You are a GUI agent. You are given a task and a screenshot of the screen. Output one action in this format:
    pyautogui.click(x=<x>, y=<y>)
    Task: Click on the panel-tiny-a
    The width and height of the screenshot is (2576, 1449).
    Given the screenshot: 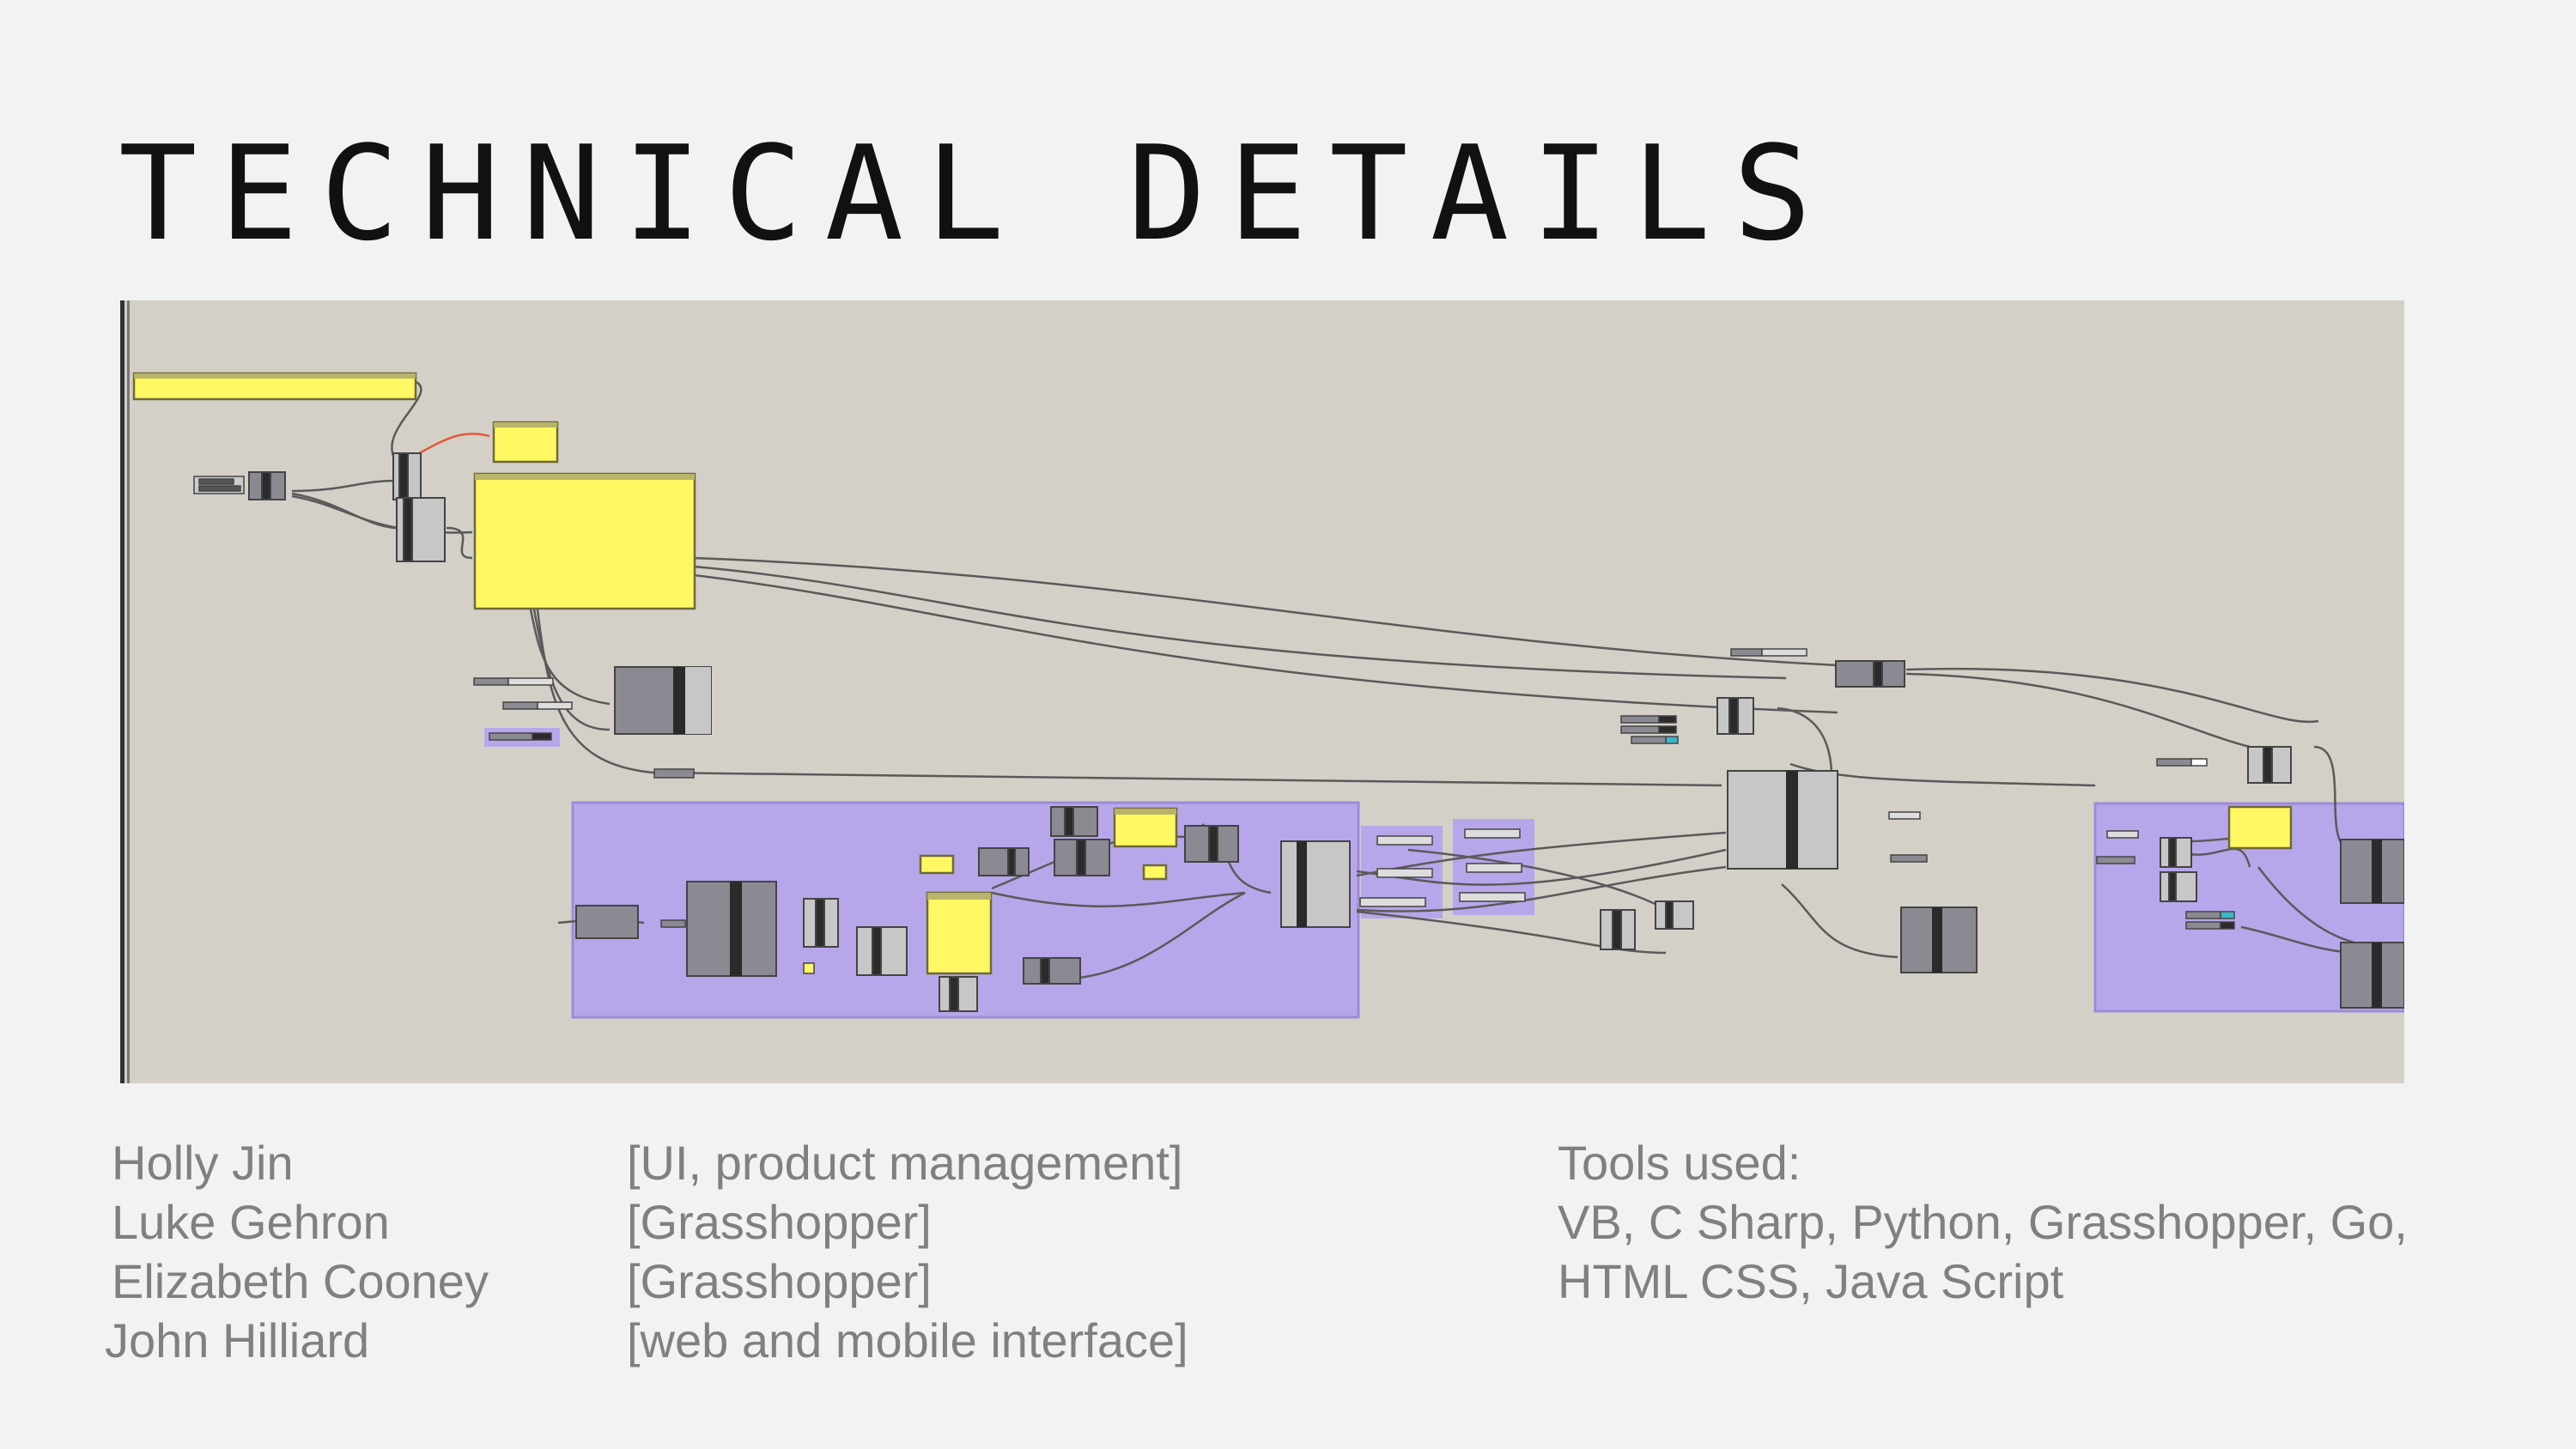 What is the action you would take?
    pyautogui.click(x=937, y=864)
    